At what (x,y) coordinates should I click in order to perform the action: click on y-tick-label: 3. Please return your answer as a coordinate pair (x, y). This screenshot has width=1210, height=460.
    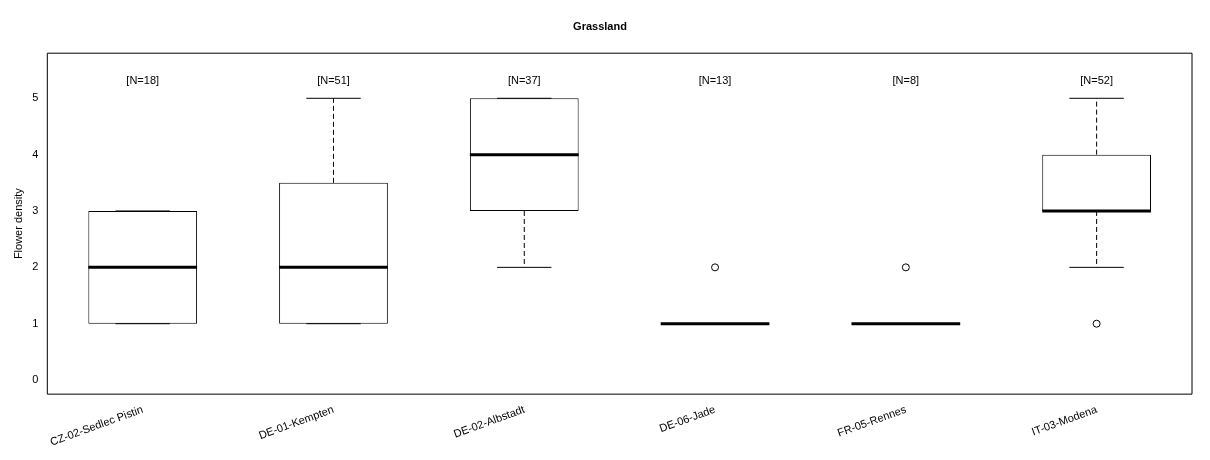
    Looking at the image, I should click on (35, 210).